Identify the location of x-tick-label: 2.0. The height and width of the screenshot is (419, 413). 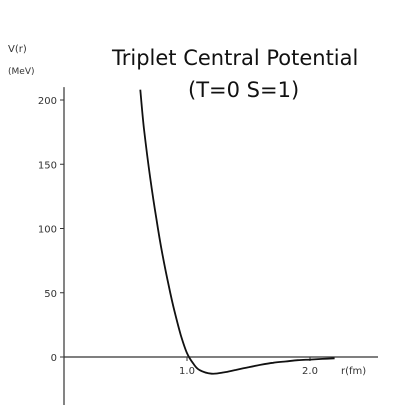
(310, 371).